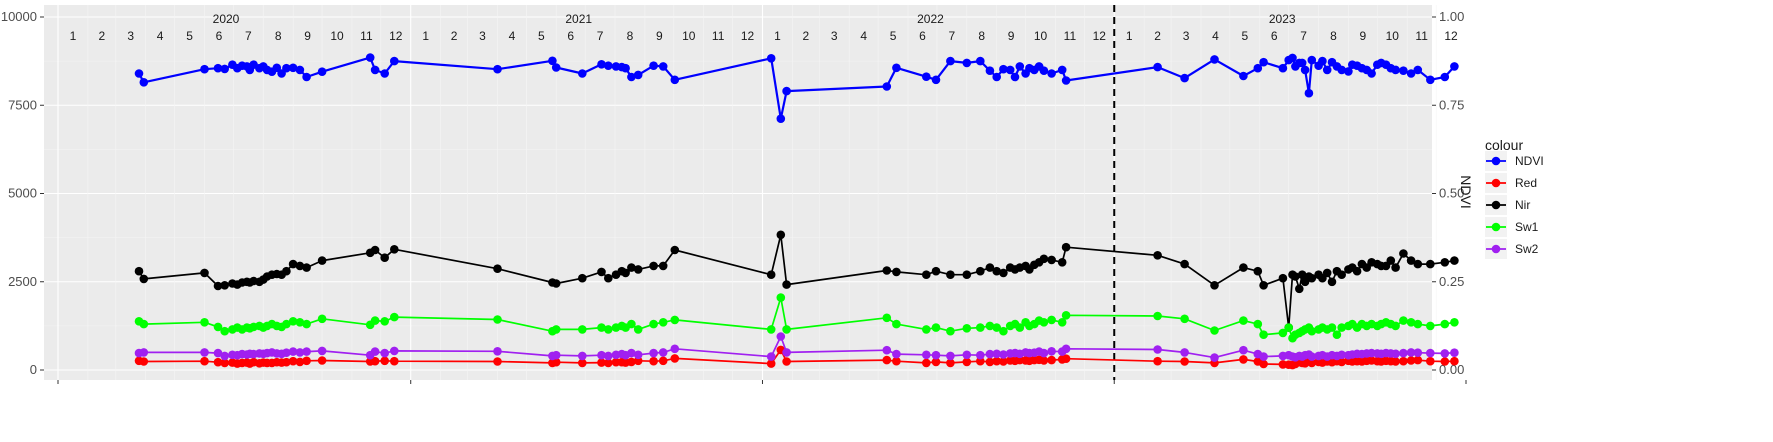 Image resolution: width=1773 pixels, height=442 pixels. I want to click on month-label: 5, so click(1244, 36).